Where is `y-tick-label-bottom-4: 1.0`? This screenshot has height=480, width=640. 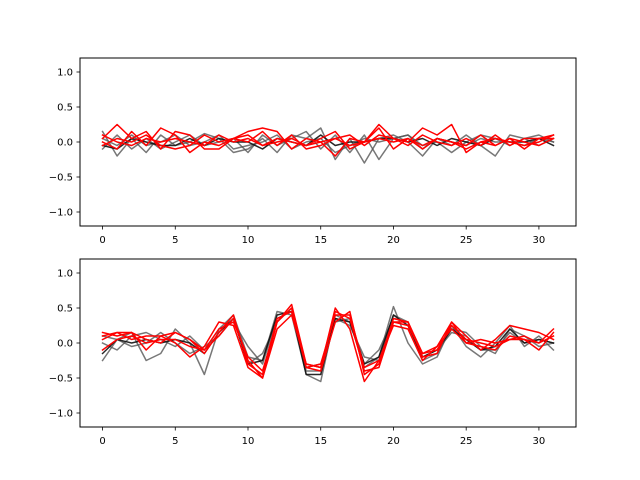
y-tick-label-bottom-4: 1.0 is located at coordinates (65, 274).